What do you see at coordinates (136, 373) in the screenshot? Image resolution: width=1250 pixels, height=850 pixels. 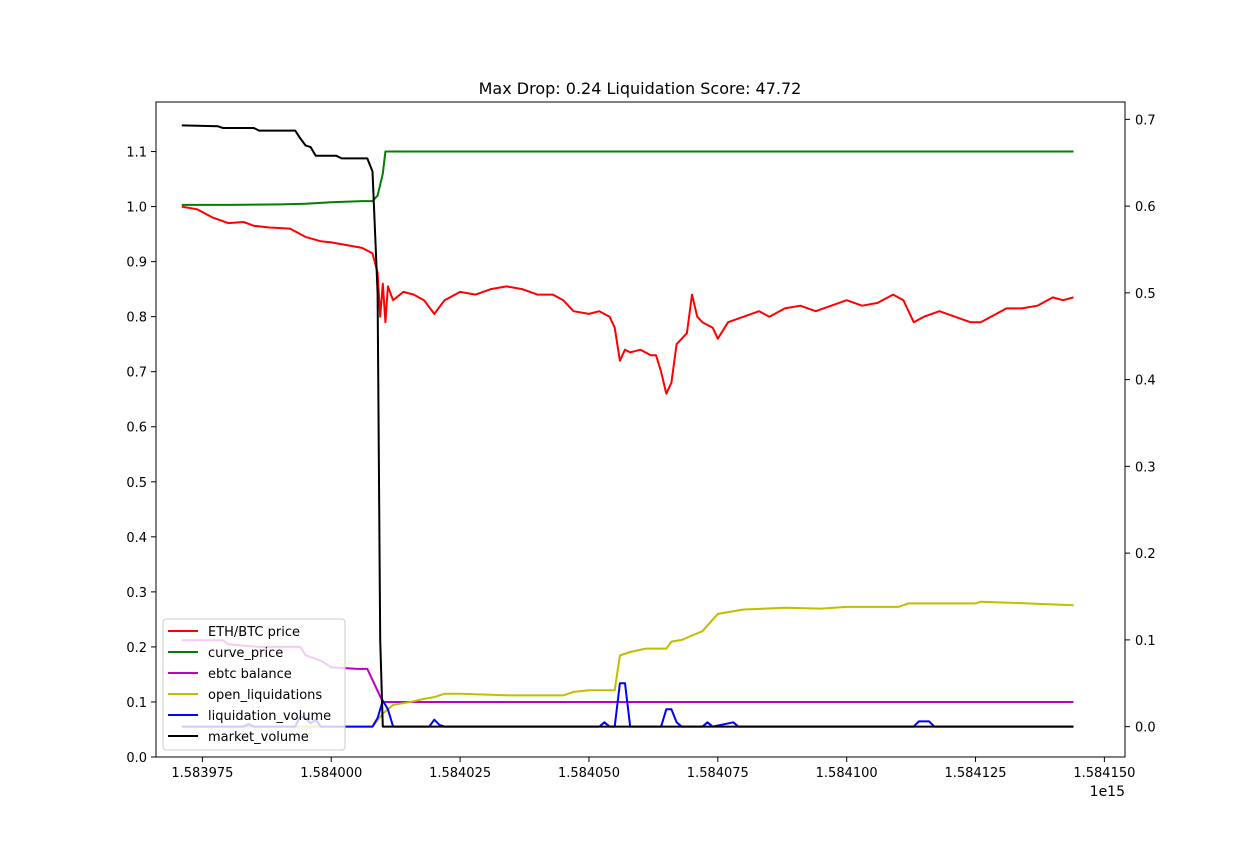 I see `y-left-tick-label: 0.7` at bounding box center [136, 373].